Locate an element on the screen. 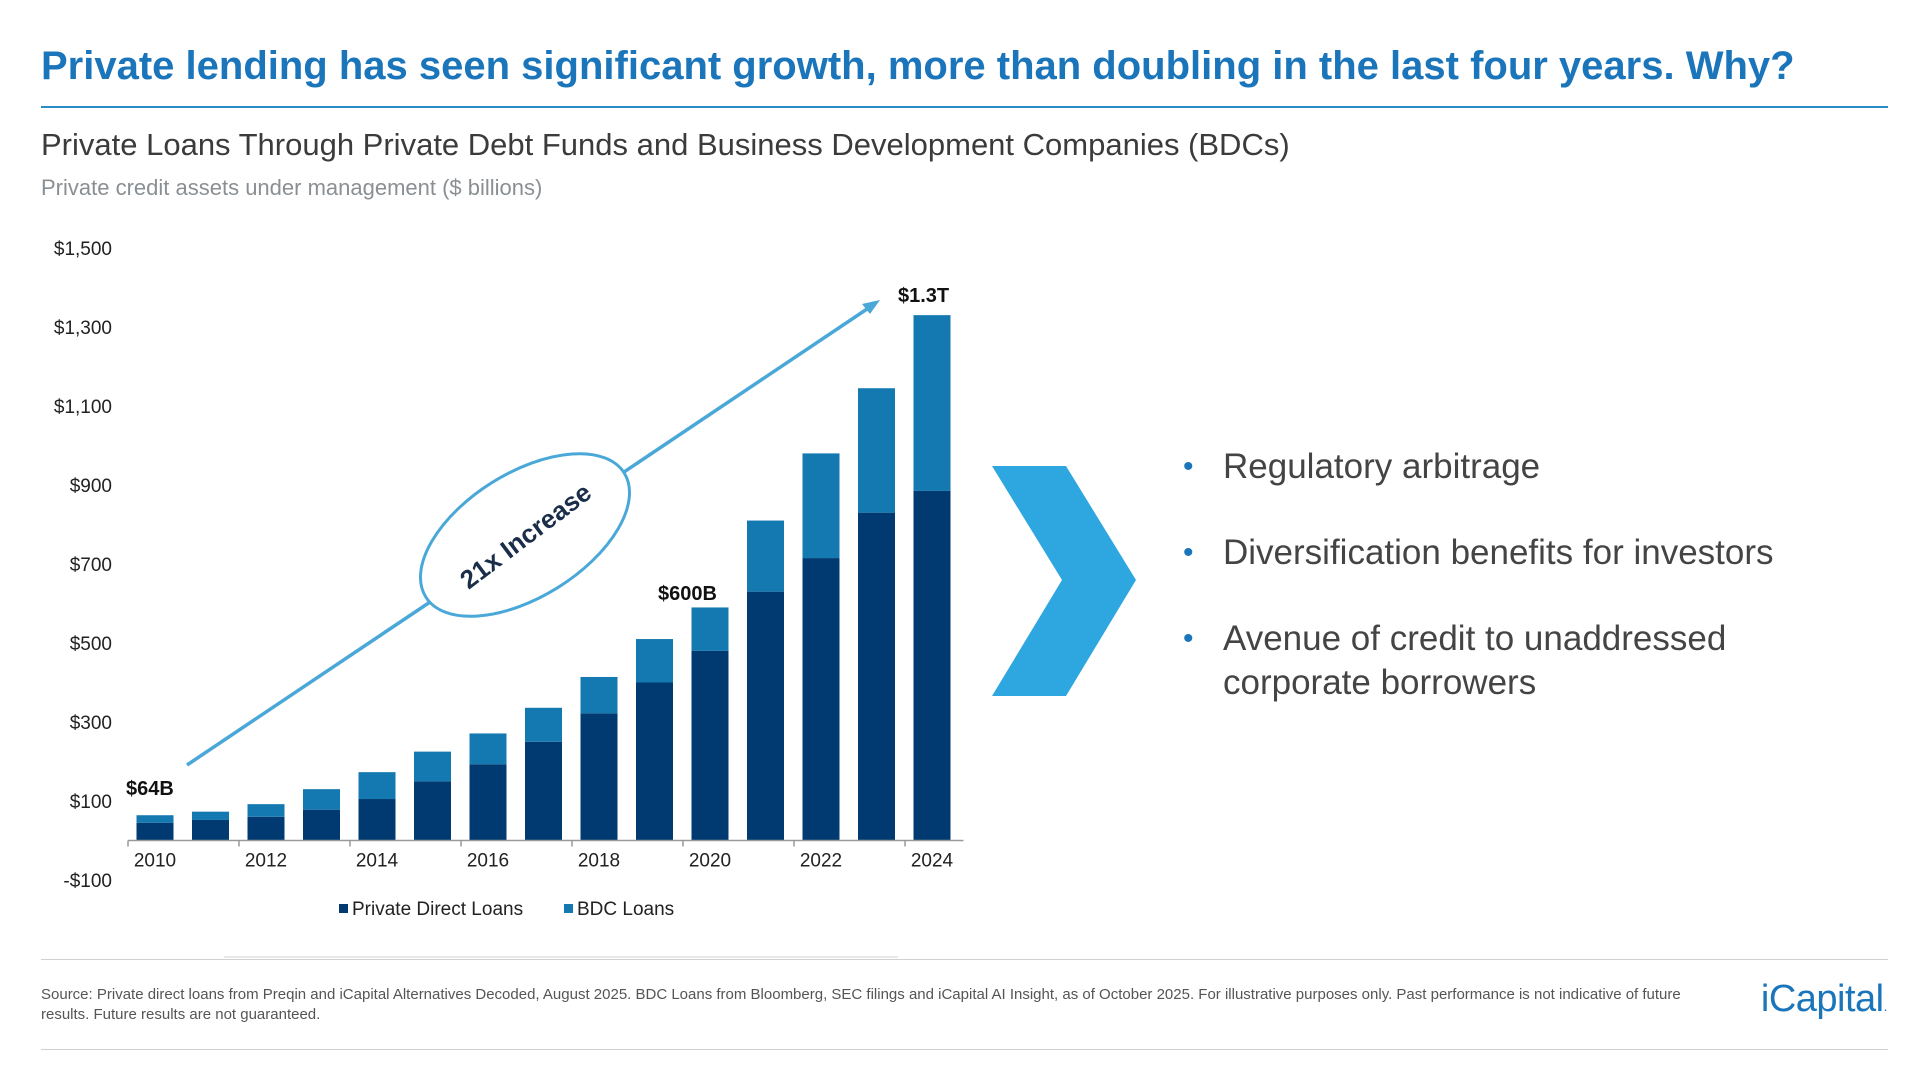 The image size is (1920, 1080). chart-legend: Private Direct Loans BDC Loans is located at coordinates (506, 909).